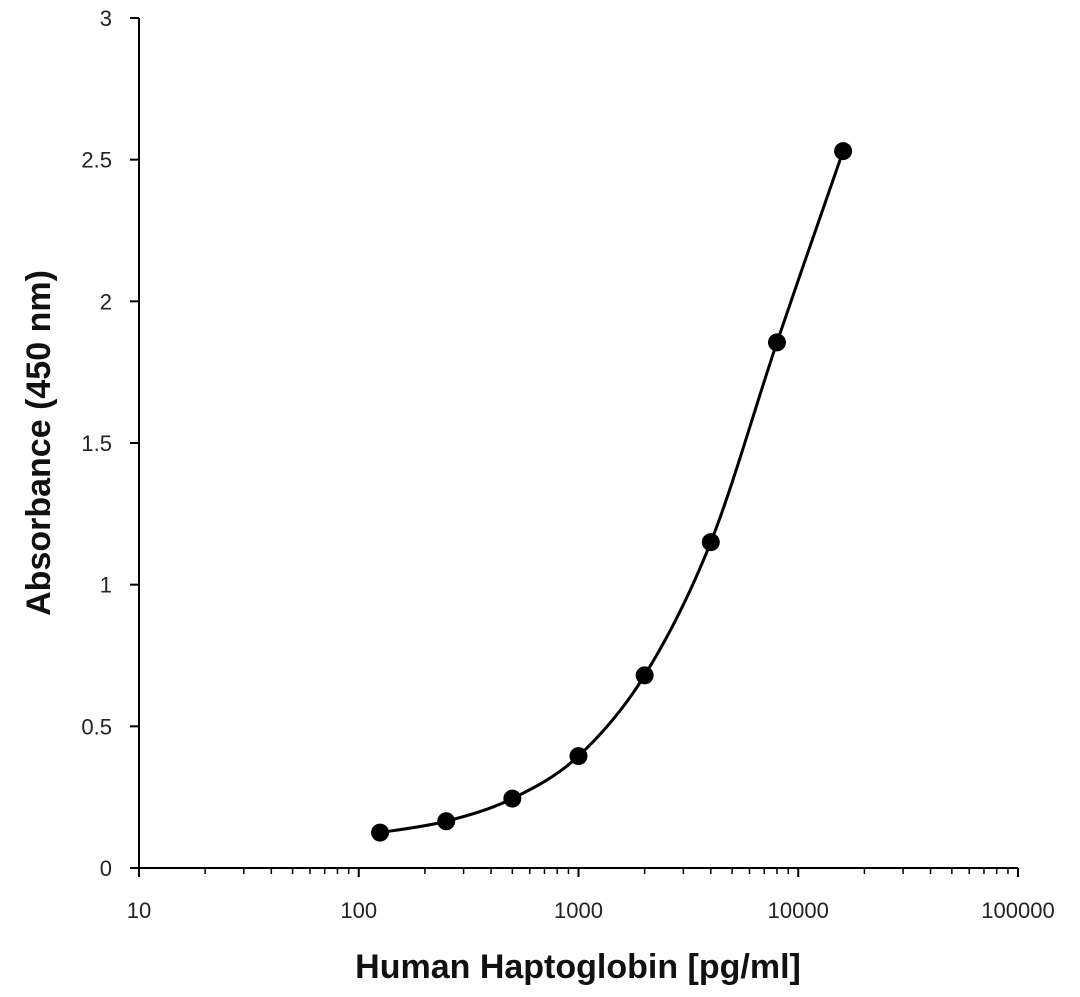 Image resolution: width=1080 pixels, height=997 pixels. What do you see at coordinates (578, 967) in the screenshot?
I see `x-axis-title: Human Haptoglobin [pg/ml]` at bounding box center [578, 967].